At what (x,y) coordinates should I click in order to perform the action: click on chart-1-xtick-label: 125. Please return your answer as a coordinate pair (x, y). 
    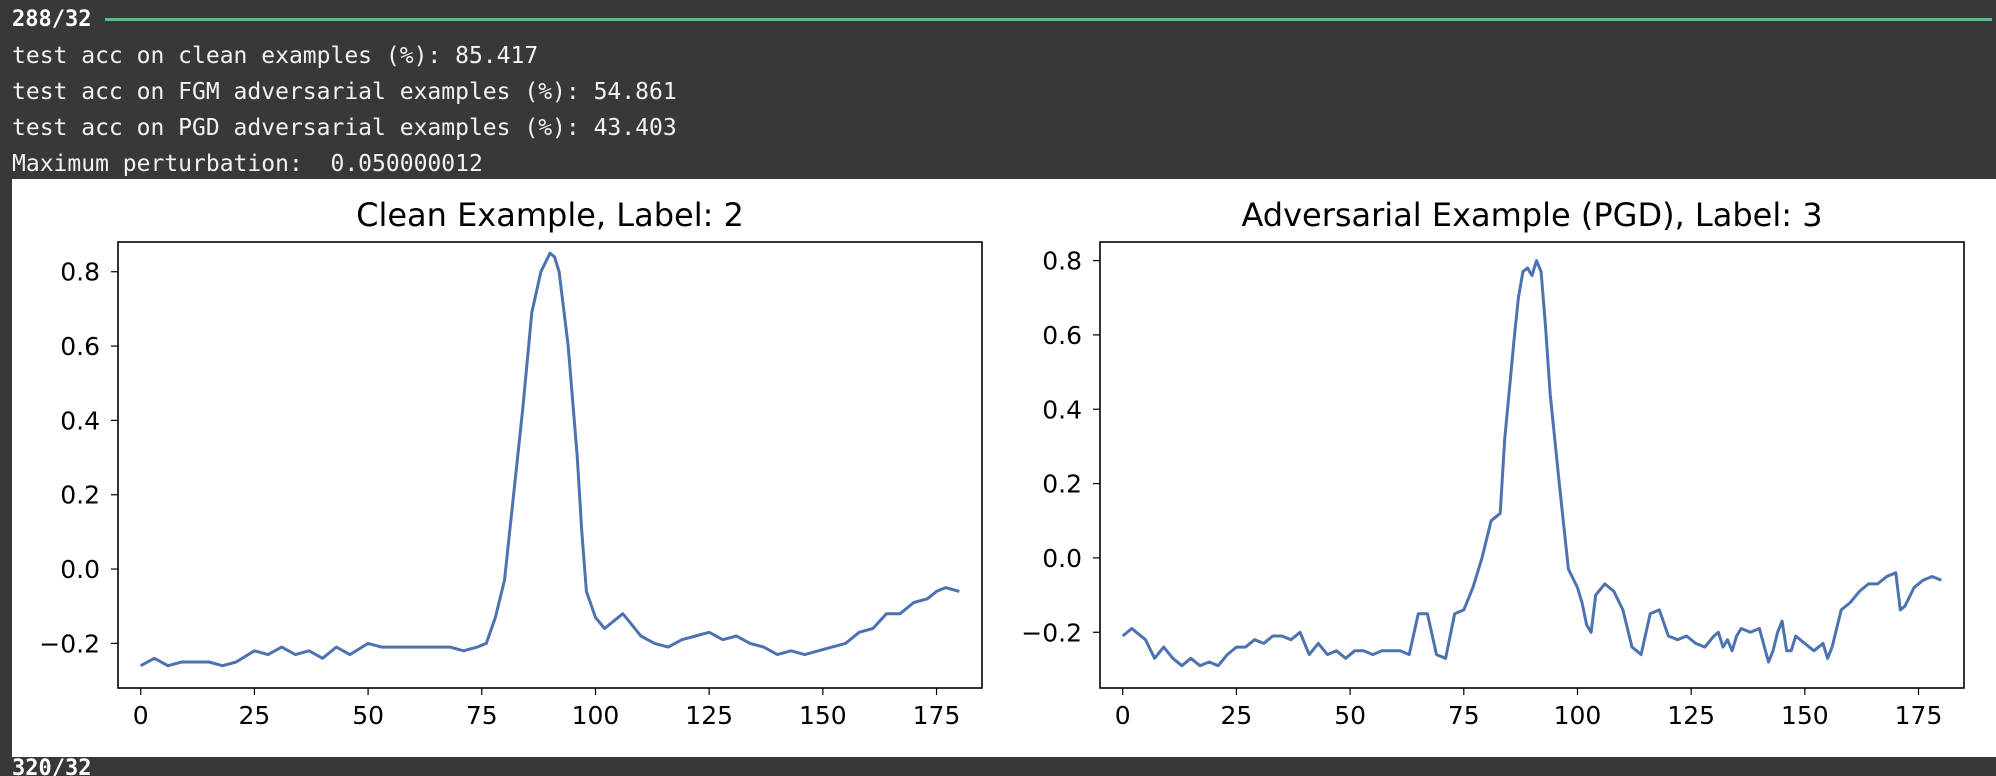
    Looking at the image, I should click on (709, 715).